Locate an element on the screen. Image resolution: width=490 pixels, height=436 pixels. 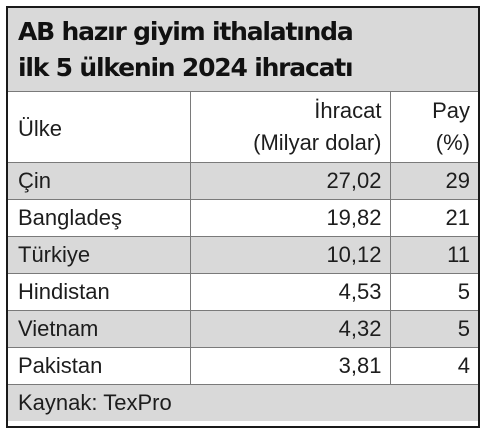
title-line-2: ilk 5 ülkenin 2024 ihracatı is located at coordinates (186, 67).